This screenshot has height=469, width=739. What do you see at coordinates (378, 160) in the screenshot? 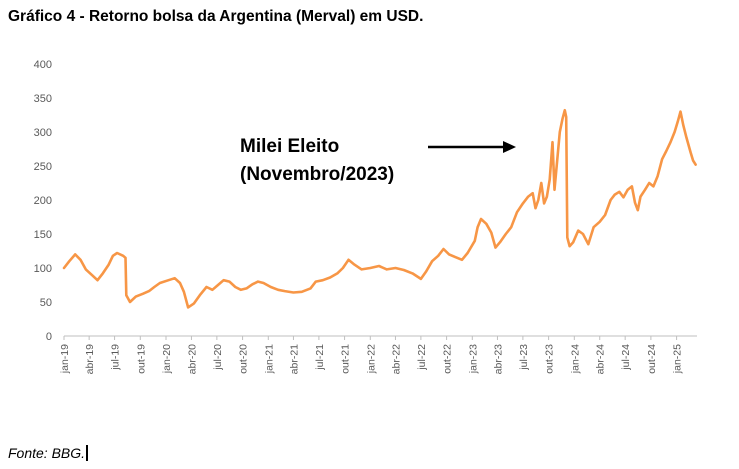
I see `annotation: Milei Eleito (Novembro/2023)` at bounding box center [378, 160].